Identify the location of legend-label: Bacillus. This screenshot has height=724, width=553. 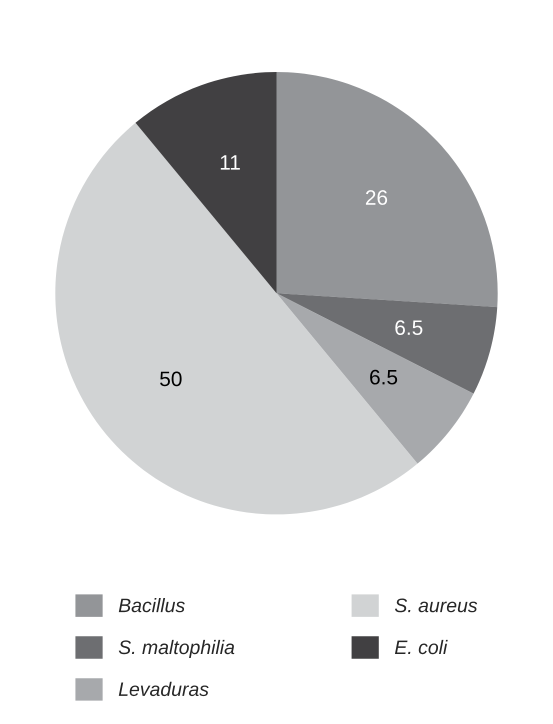
(151, 605).